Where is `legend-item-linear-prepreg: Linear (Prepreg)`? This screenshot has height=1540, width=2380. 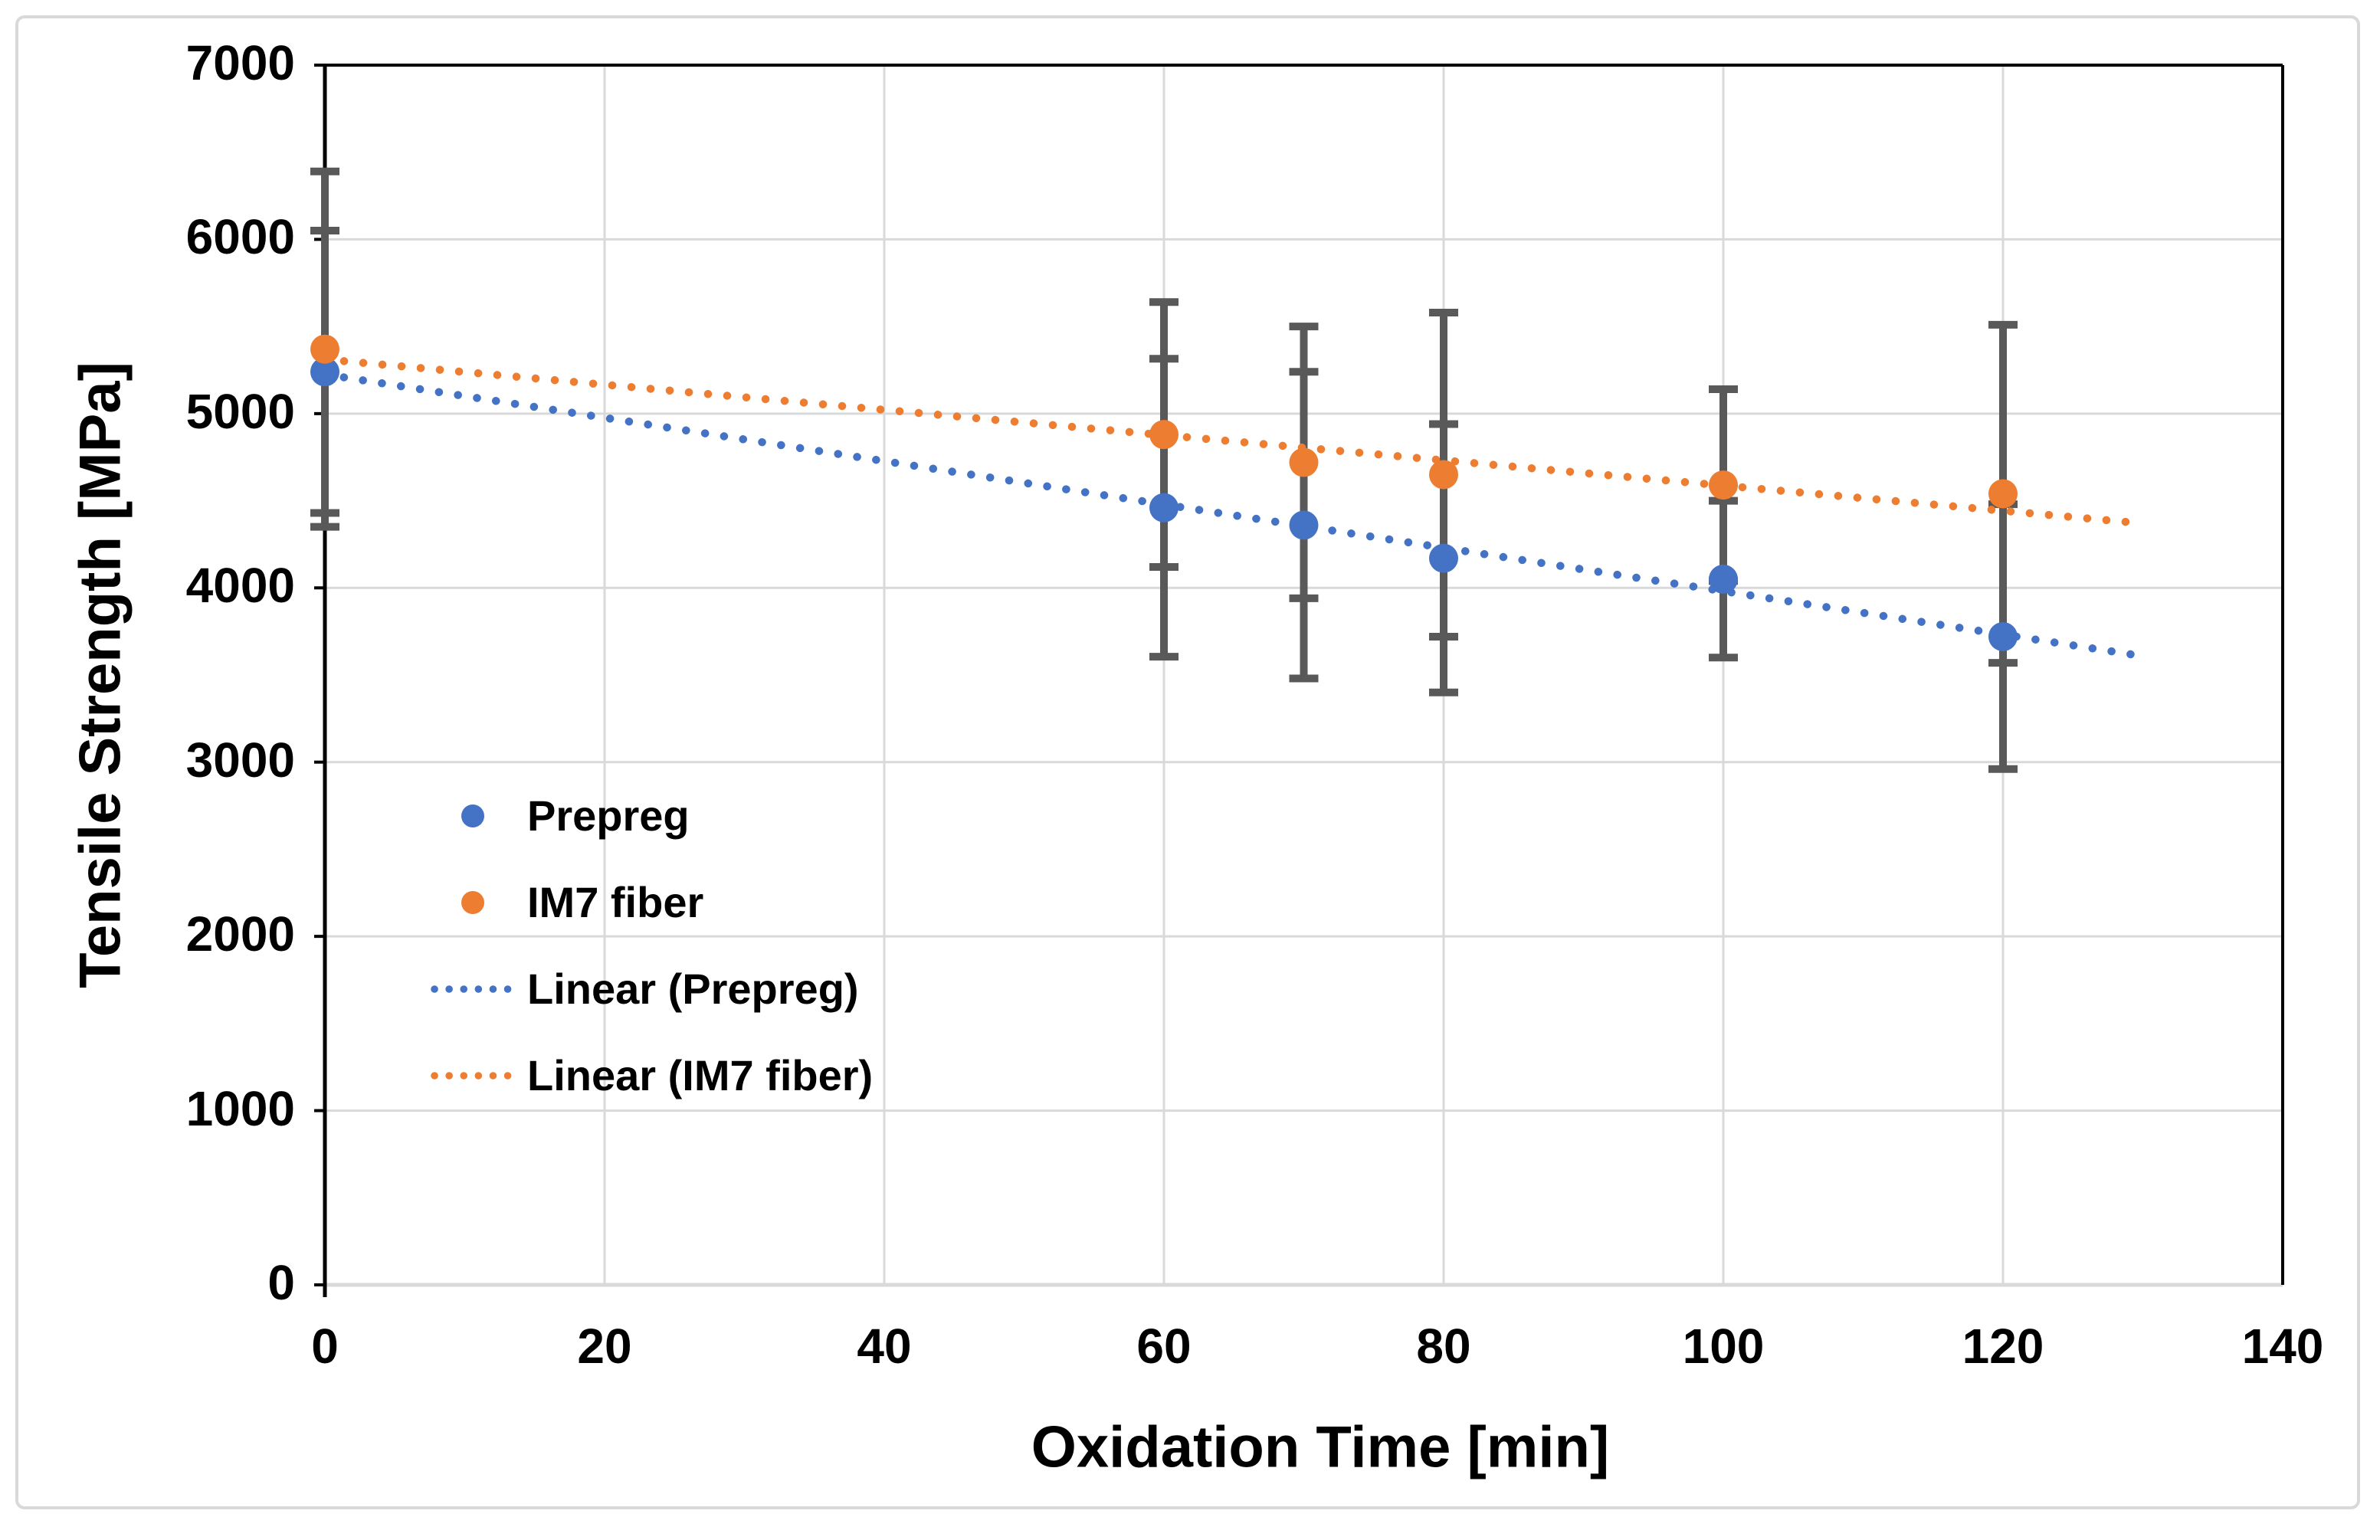 legend-item-linear-prepreg: Linear (Prepreg) is located at coordinates (651, 988).